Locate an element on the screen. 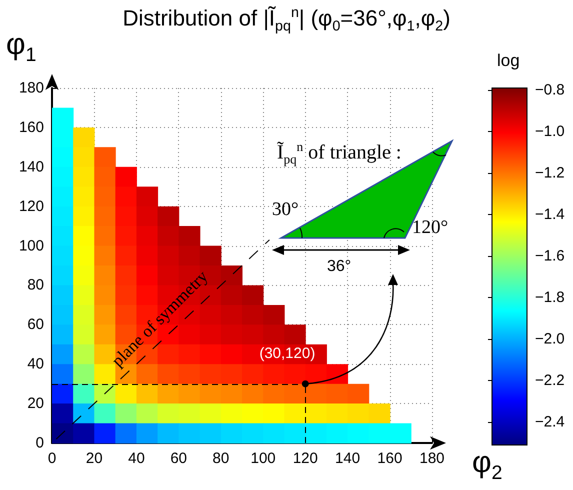  x-tick-label: 120 is located at coordinates (305, 458).